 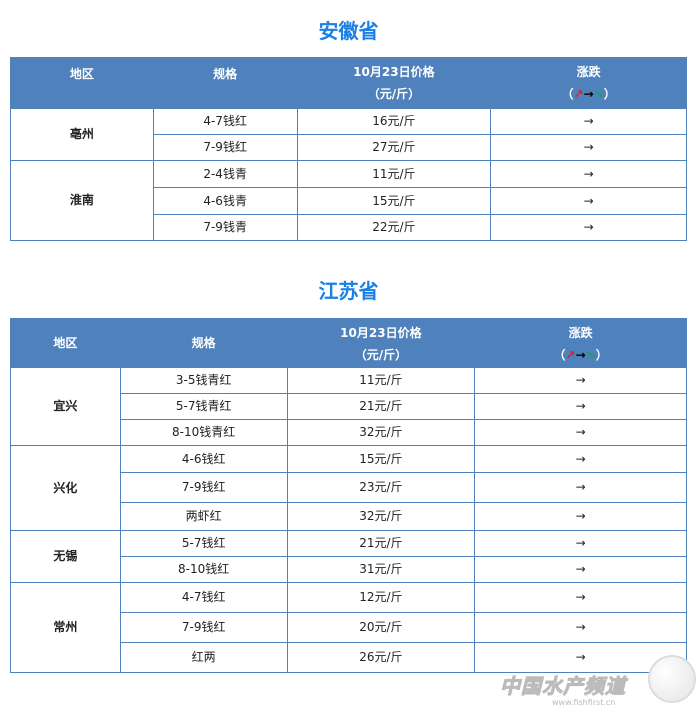 I want to click on price-cell: 27元/斤, so click(x=394, y=147).